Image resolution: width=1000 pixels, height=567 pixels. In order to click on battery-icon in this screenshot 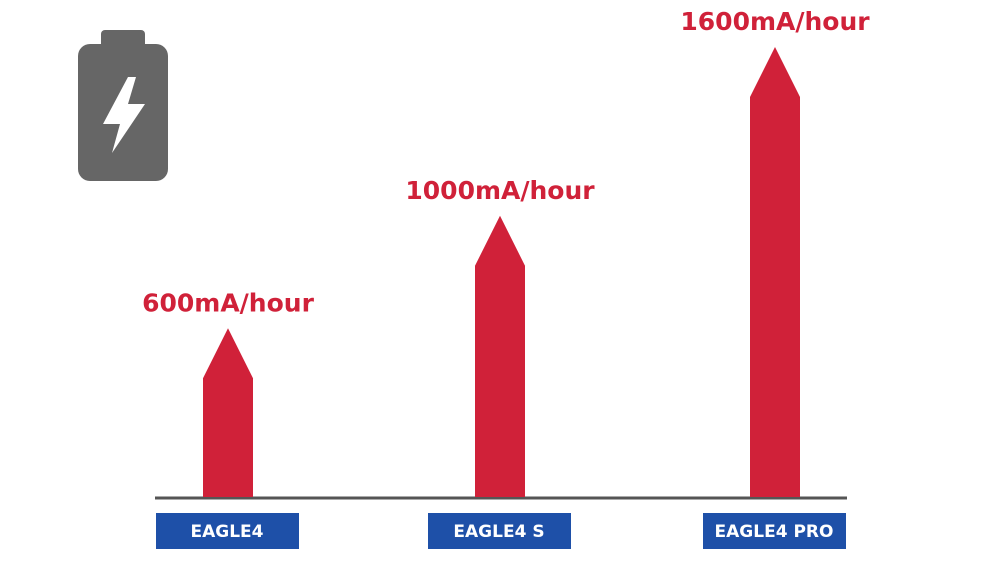, I will do `click(123, 105)`.